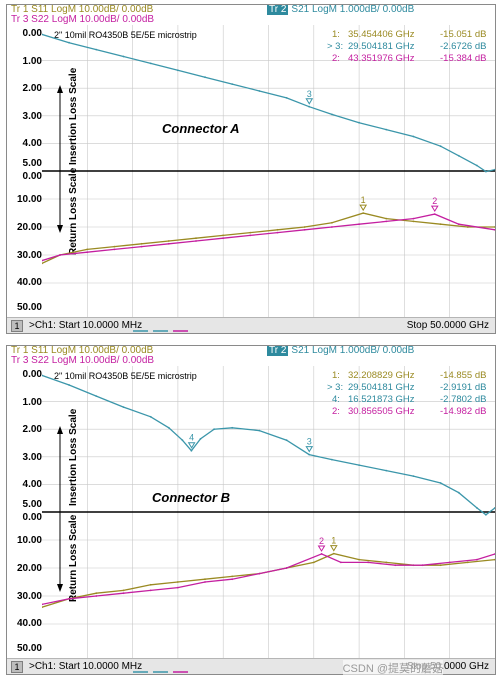  I want to click on marker-3-tag: 3, so click(309, 442).